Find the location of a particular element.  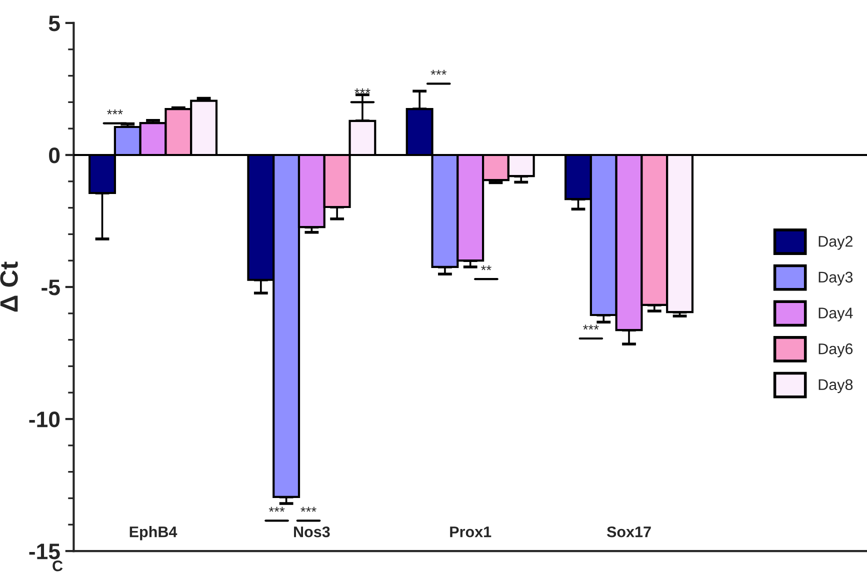

y-axis-title: Δ Ct is located at coordinates (9, 287).